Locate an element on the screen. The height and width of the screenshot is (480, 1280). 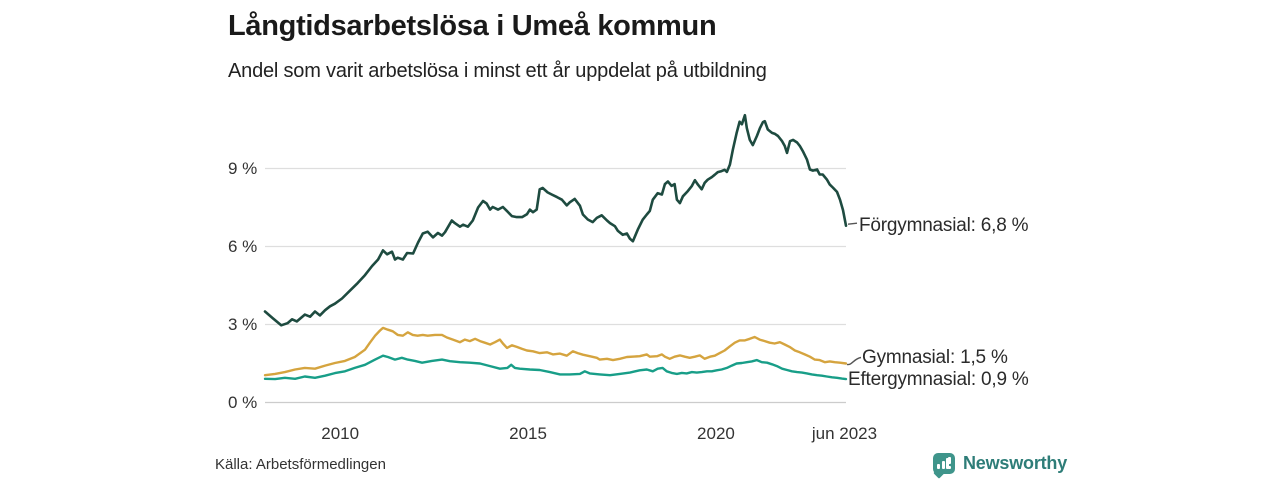
x-axis-tick-jun-2023: jun 2023 is located at coordinates (844, 433).